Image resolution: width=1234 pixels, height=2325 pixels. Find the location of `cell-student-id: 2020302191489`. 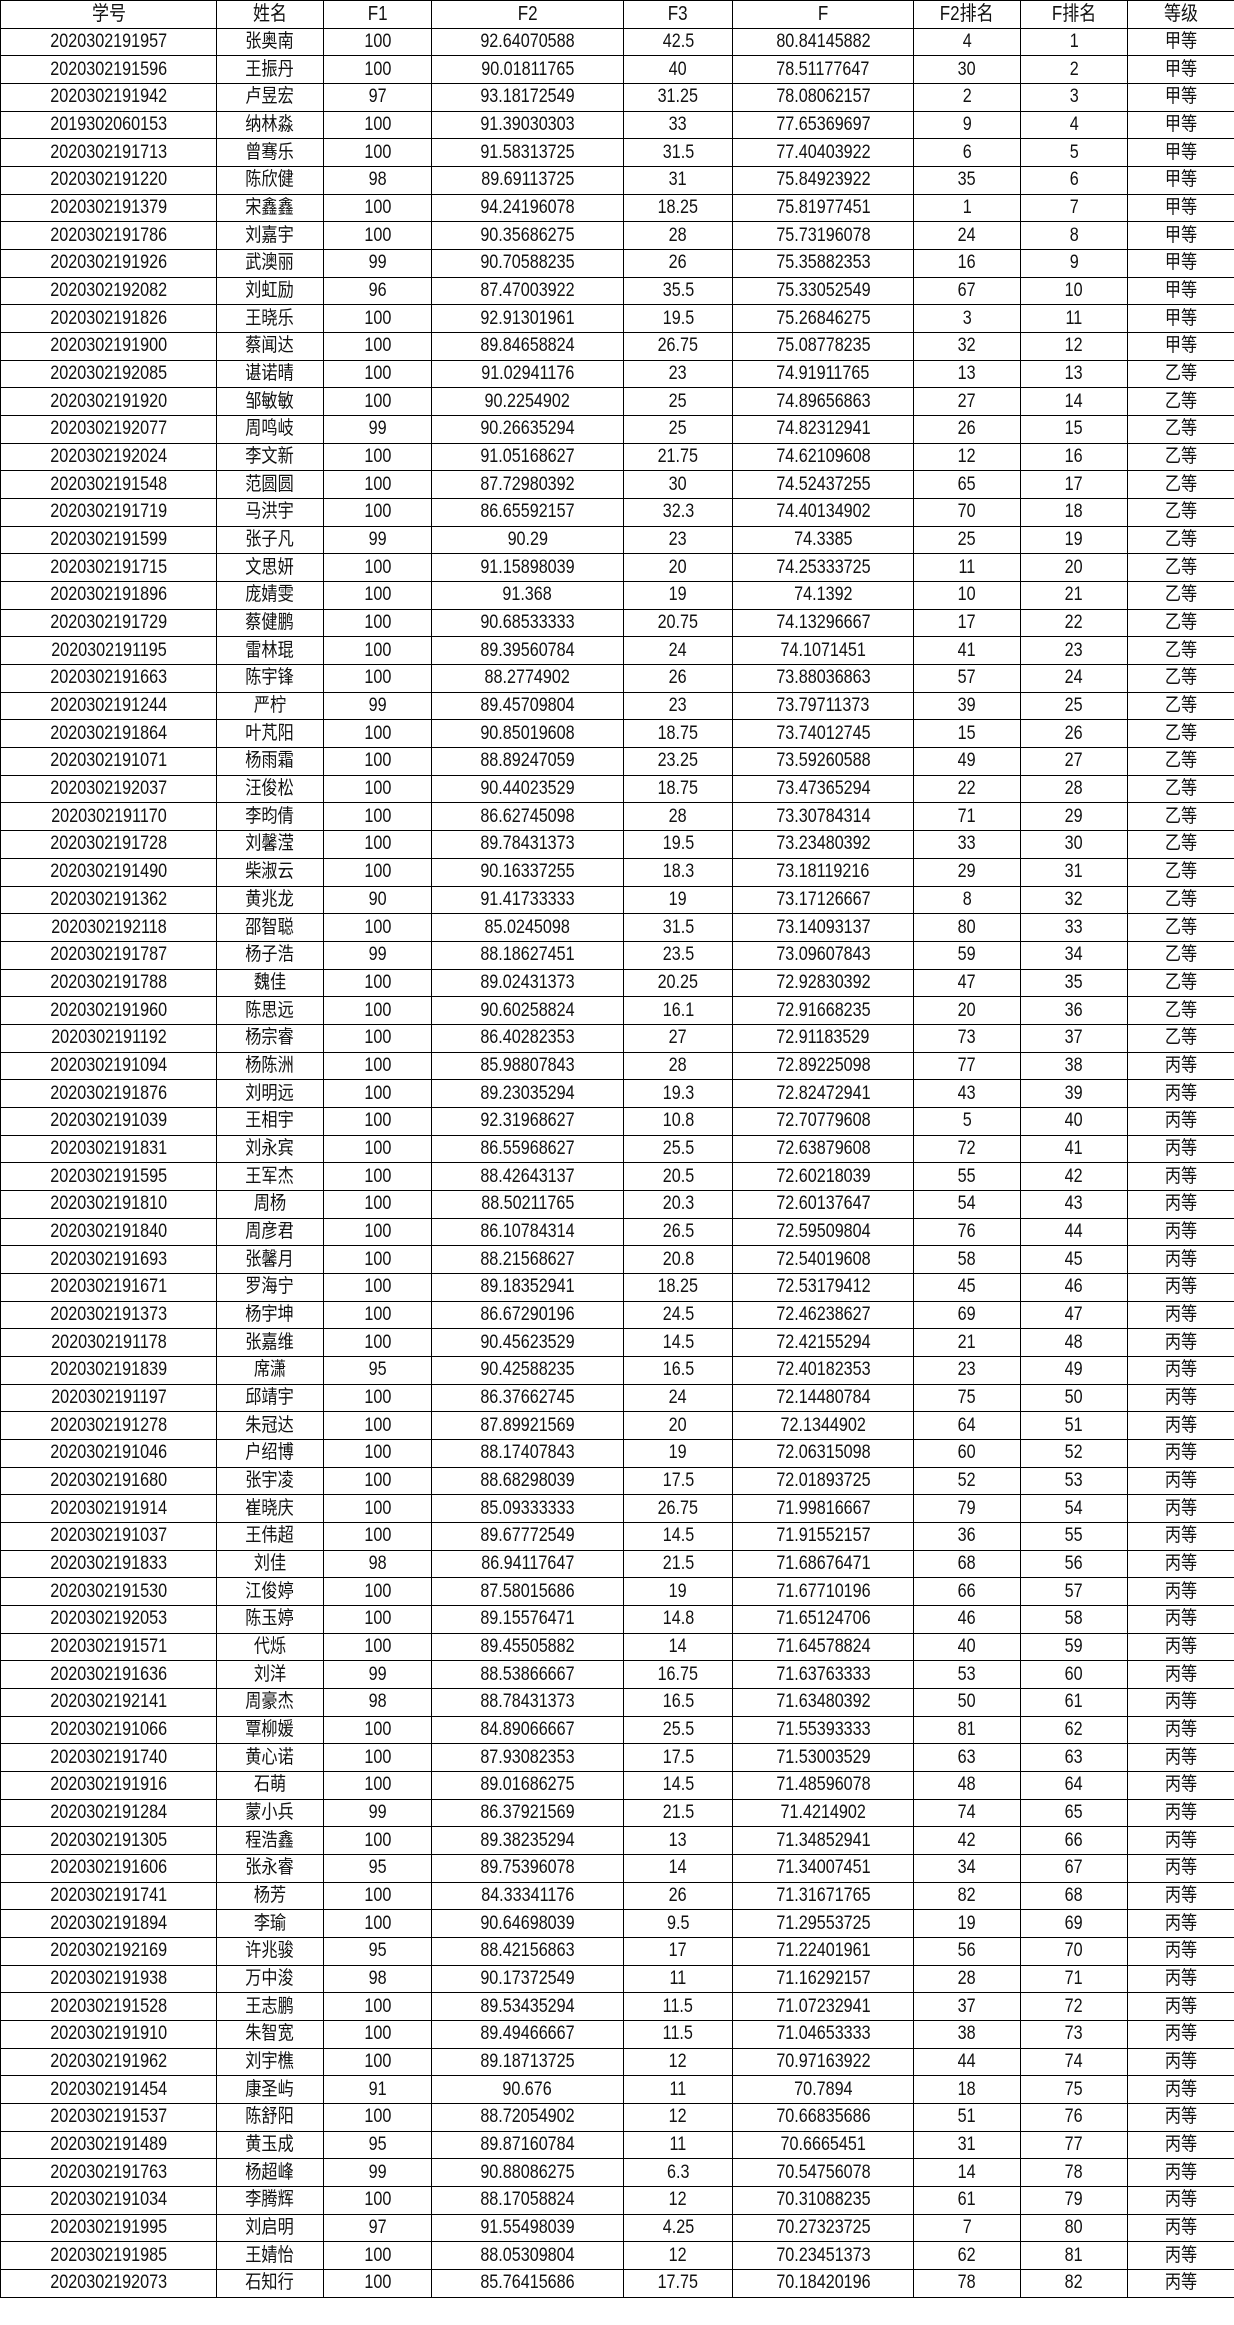

cell-student-id: 2020302191489 is located at coordinates (108, 2145).